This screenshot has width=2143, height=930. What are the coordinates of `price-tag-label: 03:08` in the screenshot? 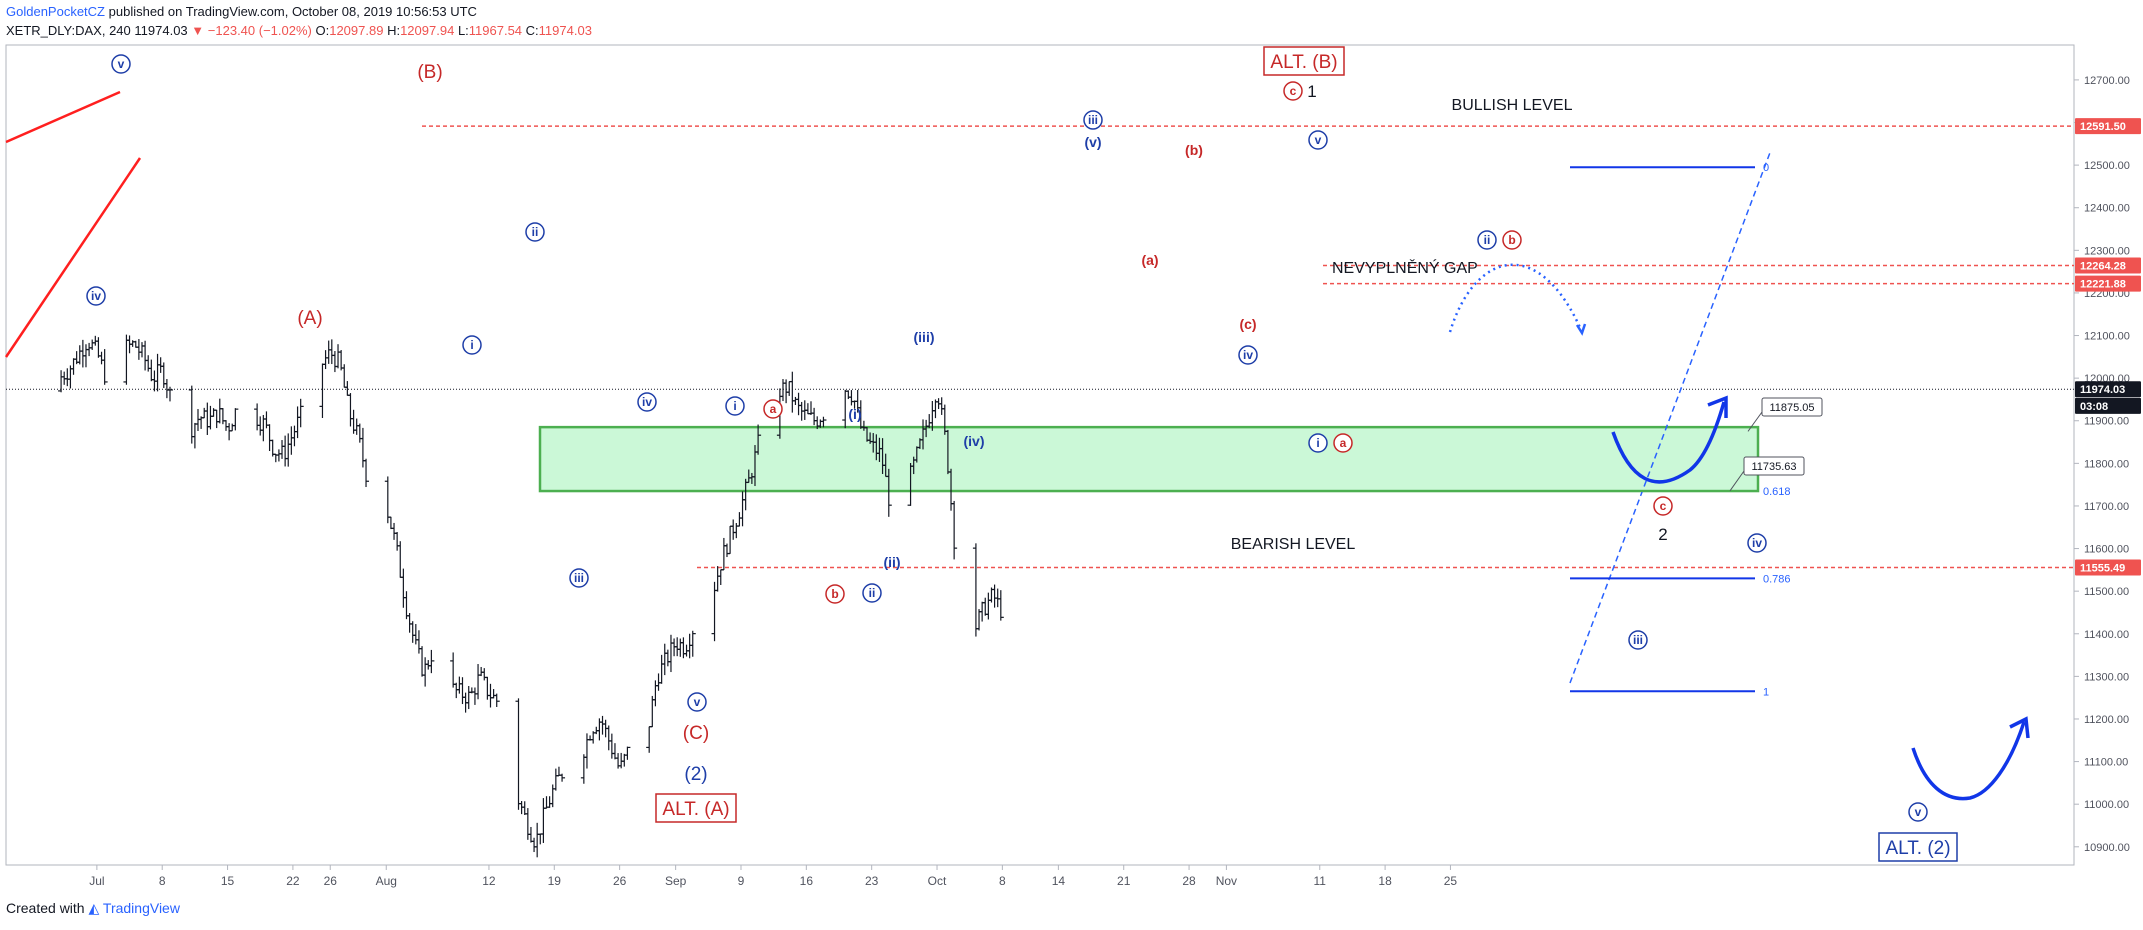 It's located at (2094, 407).